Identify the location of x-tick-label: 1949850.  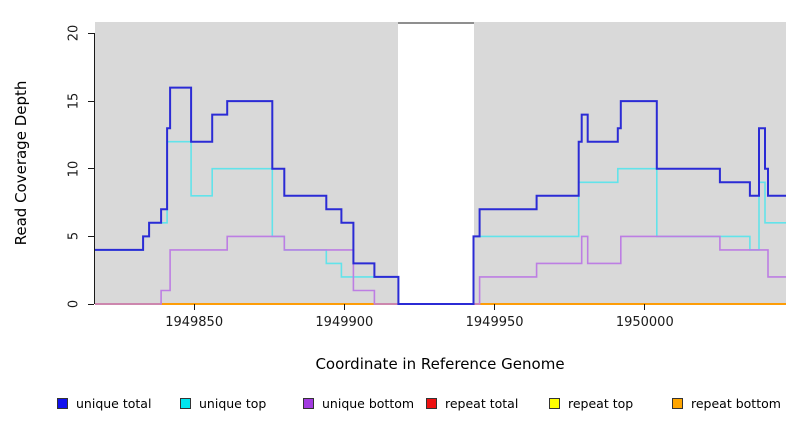
(194, 322).